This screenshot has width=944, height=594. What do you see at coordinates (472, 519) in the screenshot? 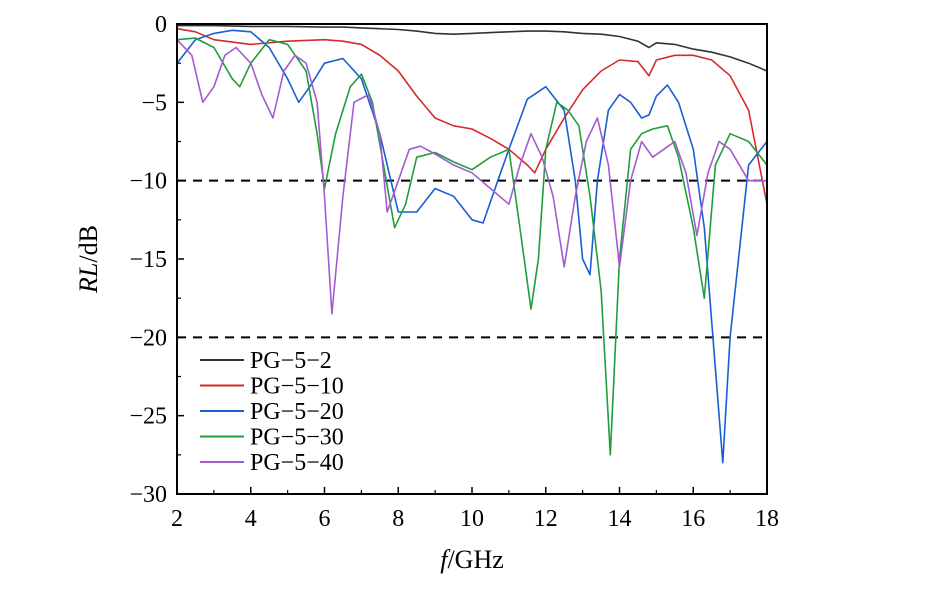
I see `x-tick-label: 10` at bounding box center [472, 519].